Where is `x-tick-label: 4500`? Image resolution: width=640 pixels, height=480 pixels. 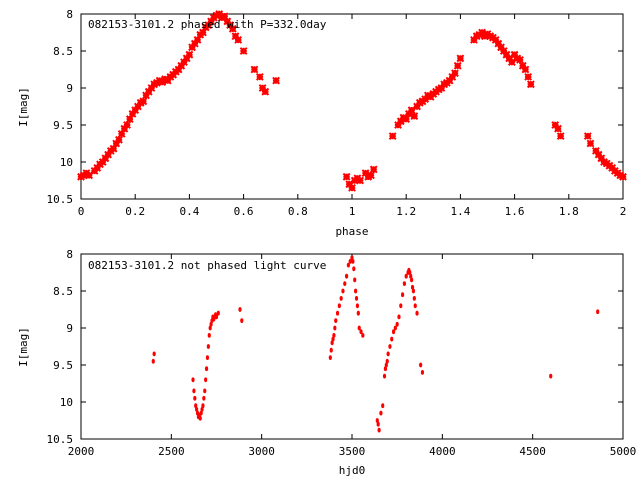
x-tick-label: 4500 is located at coordinates (532, 451).